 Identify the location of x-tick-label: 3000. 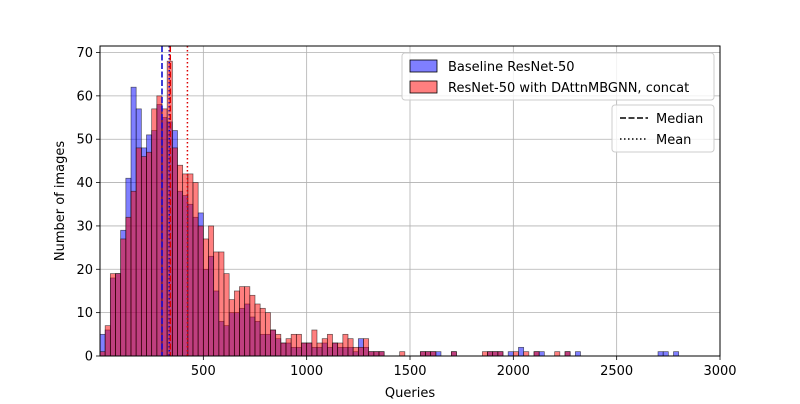
(719, 371).